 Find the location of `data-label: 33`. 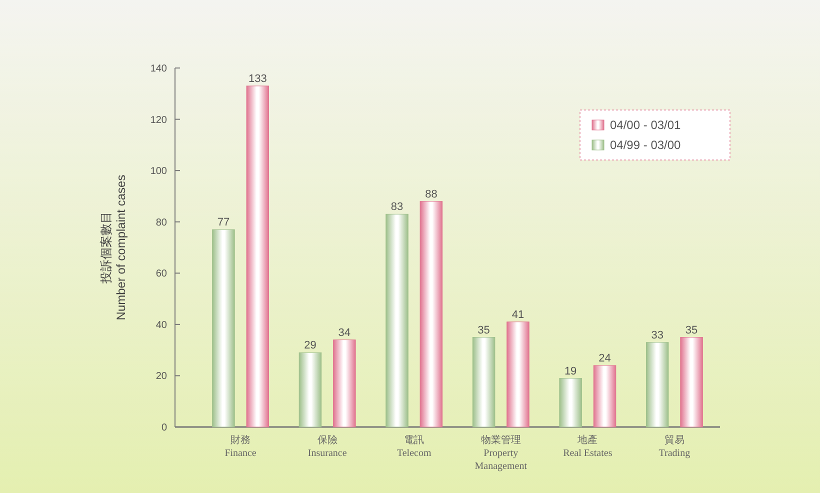

data-label: 33 is located at coordinates (657, 335).